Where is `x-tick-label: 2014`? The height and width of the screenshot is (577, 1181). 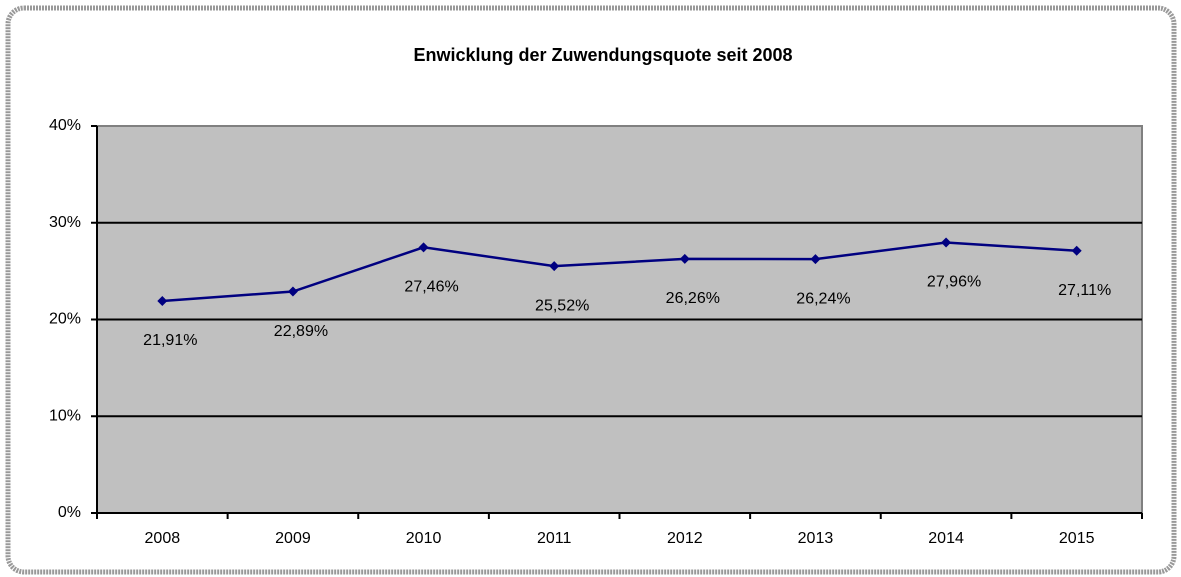
x-tick-label: 2014 is located at coordinates (946, 538).